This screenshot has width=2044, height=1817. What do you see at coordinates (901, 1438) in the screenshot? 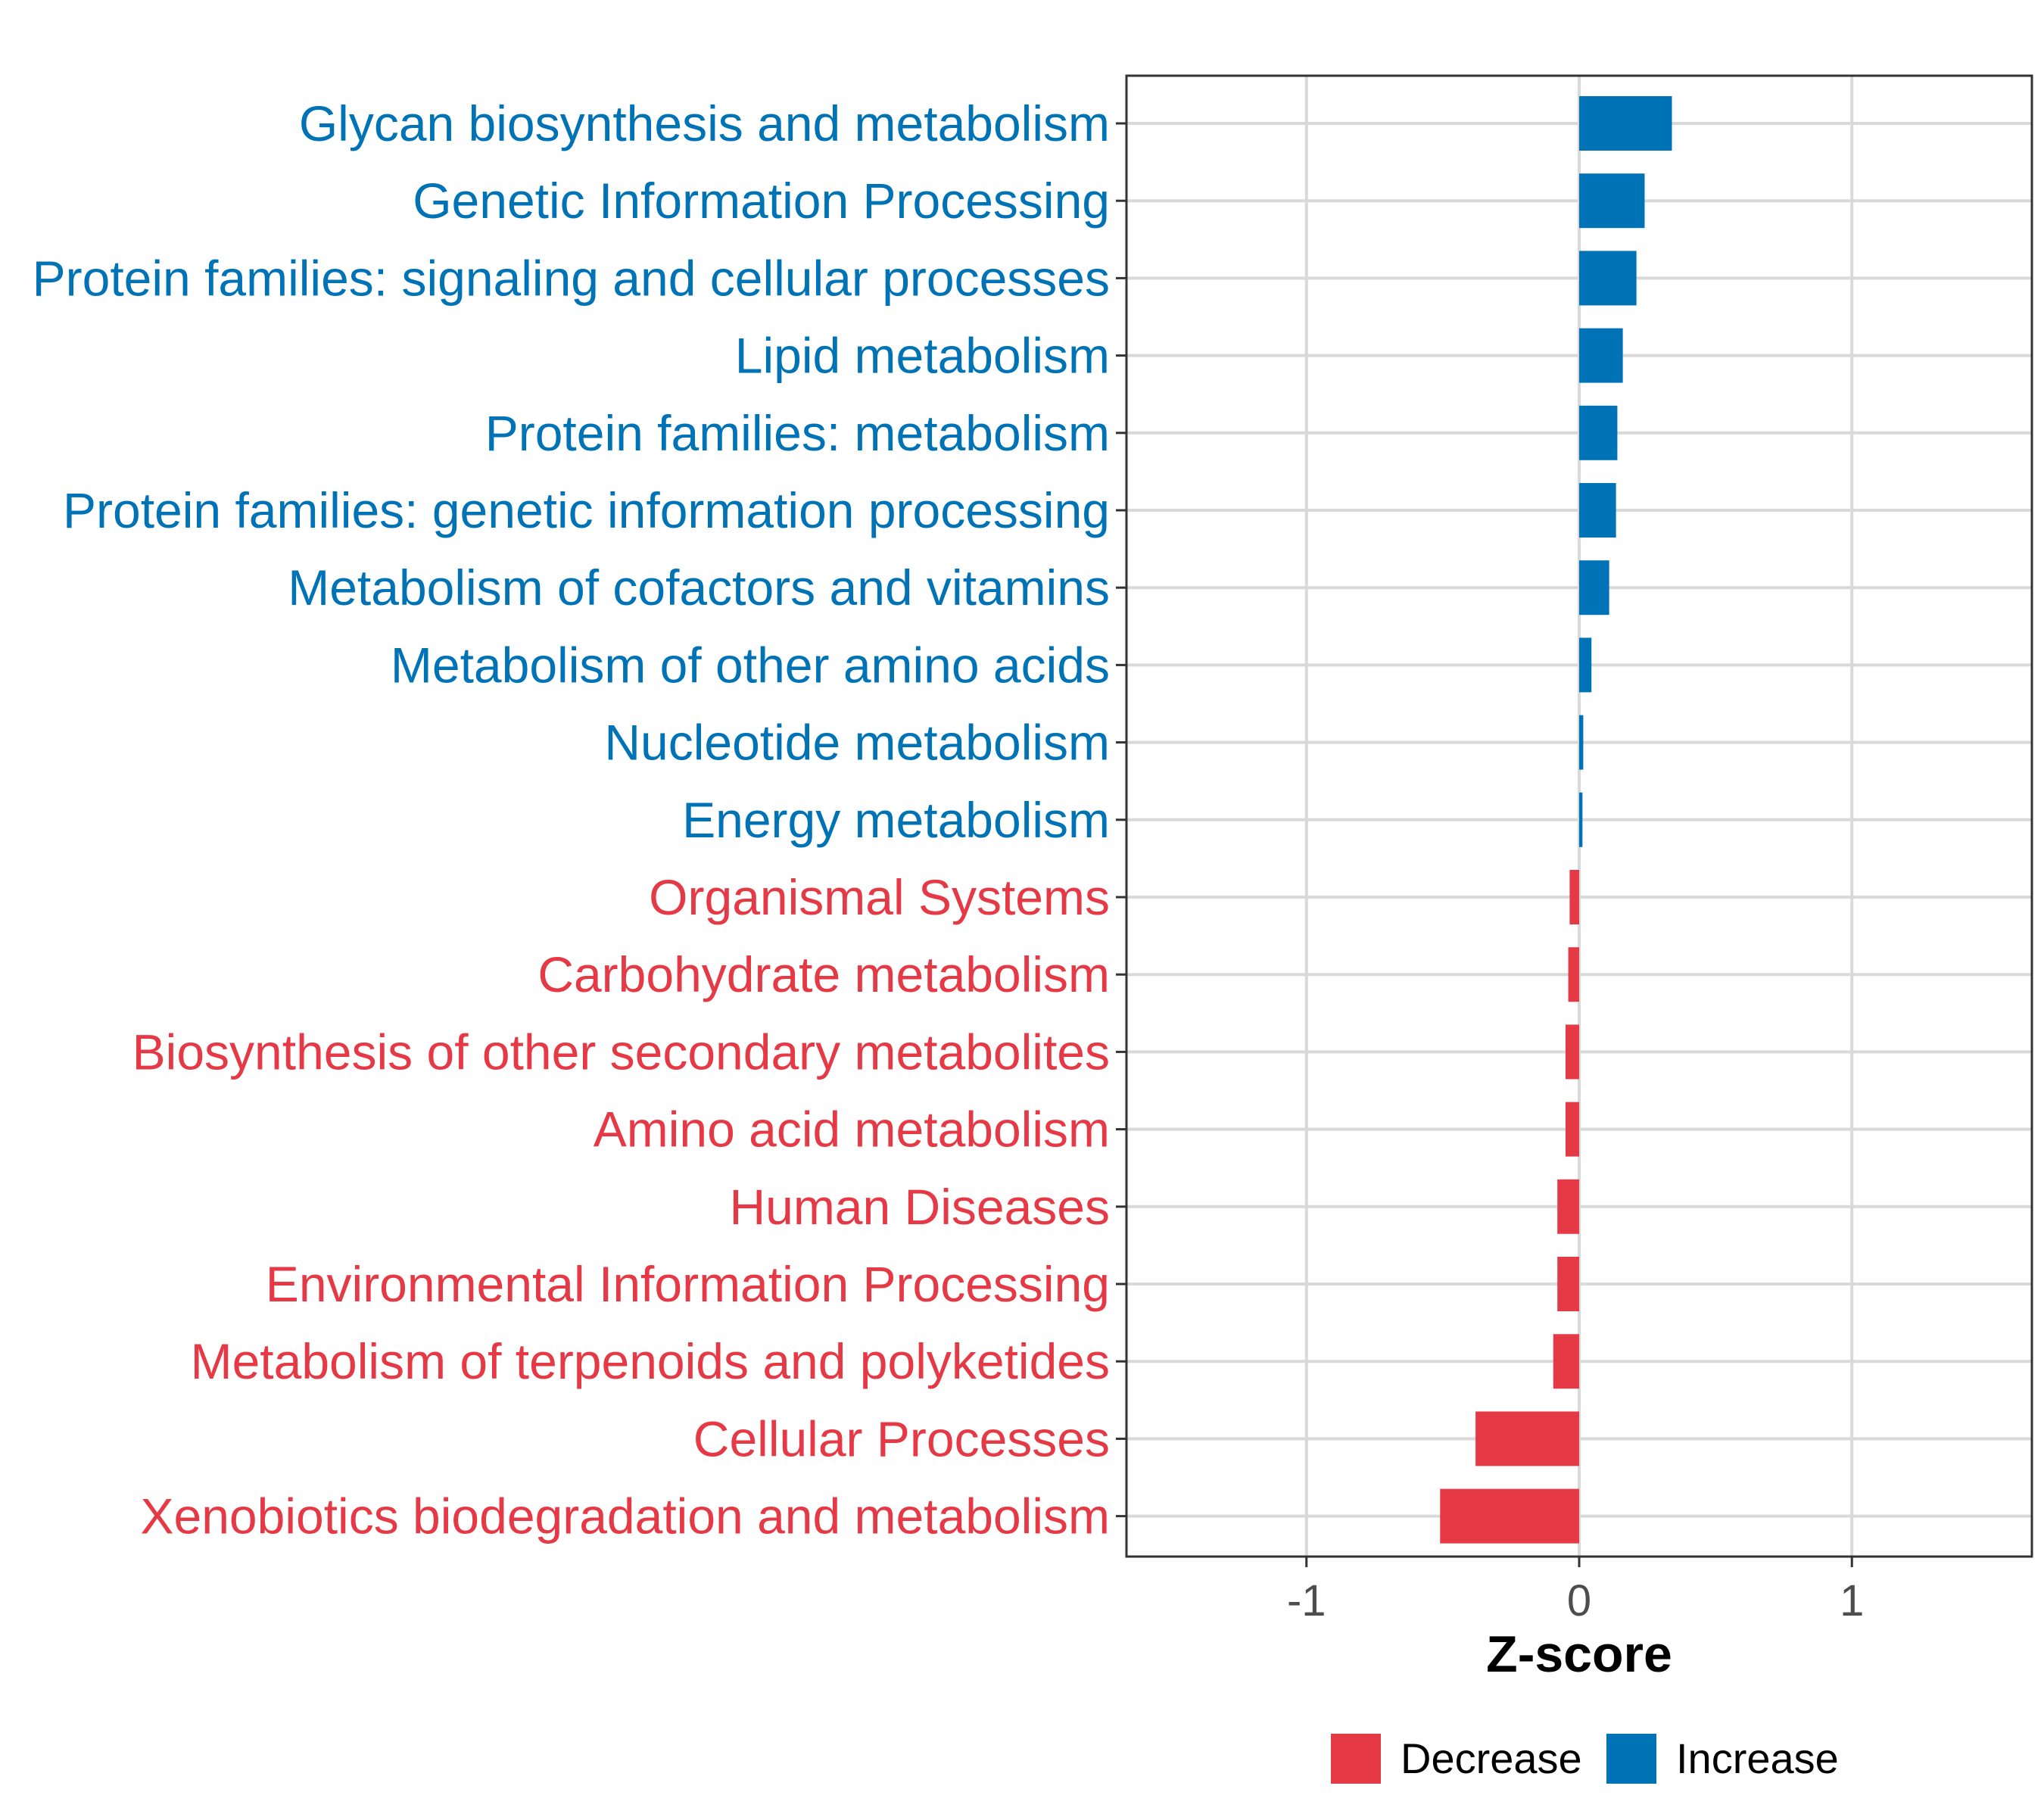
I see `category-label: Cellular Processes` at bounding box center [901, 1438].